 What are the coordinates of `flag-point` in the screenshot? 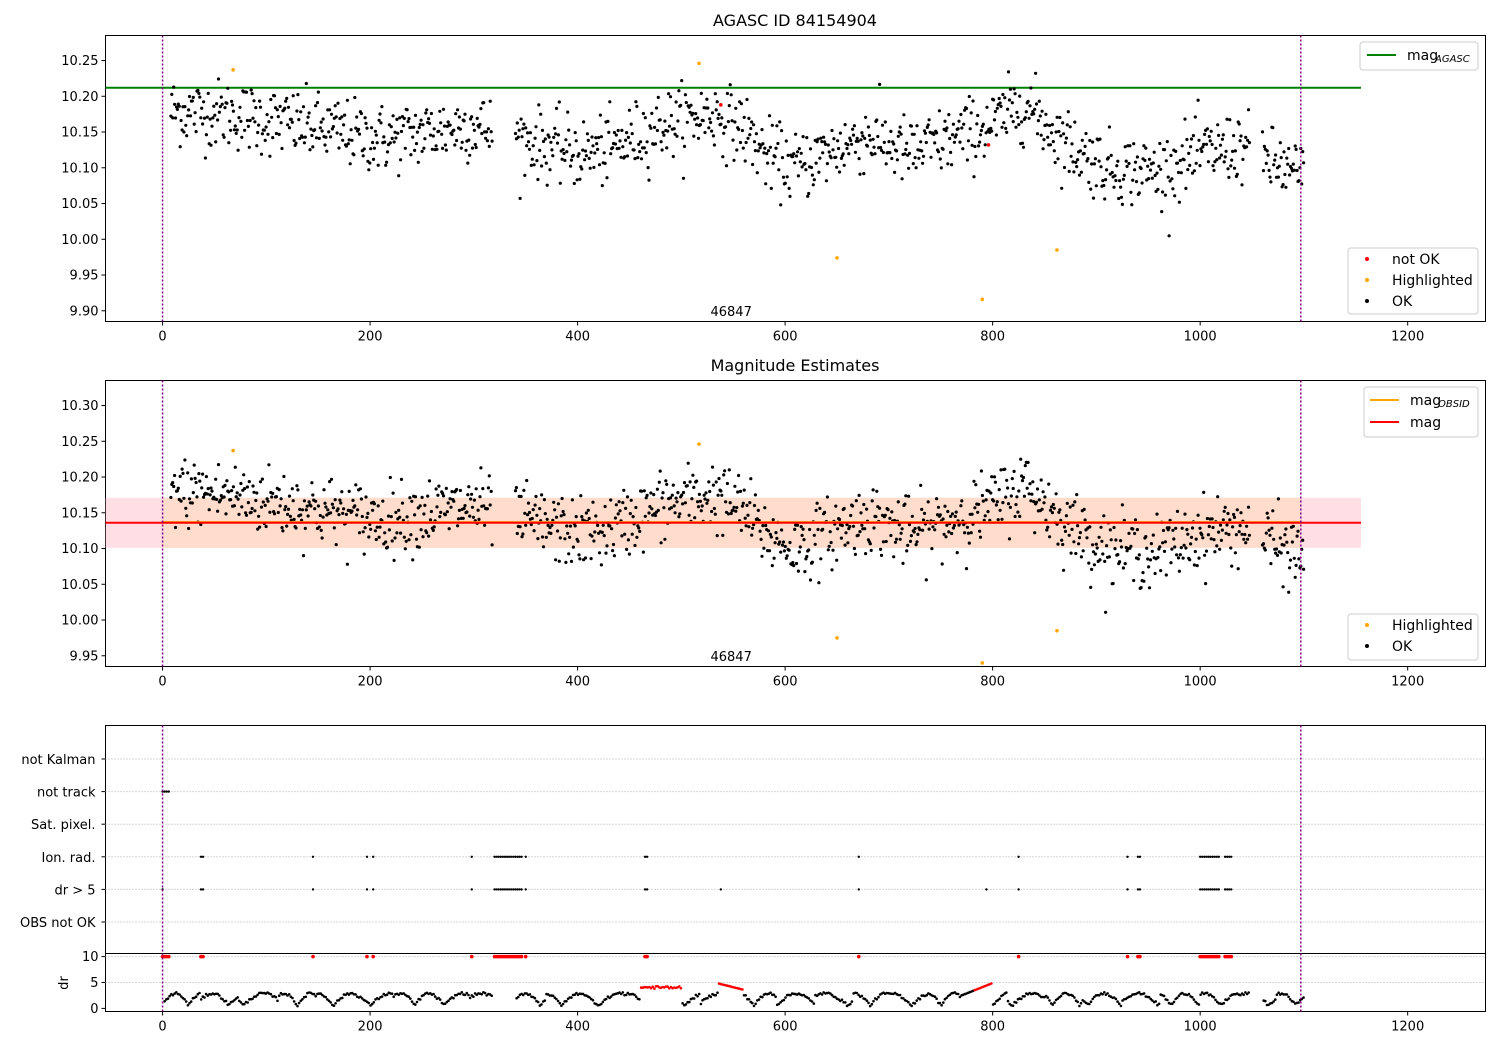 It's located at (166, 791).